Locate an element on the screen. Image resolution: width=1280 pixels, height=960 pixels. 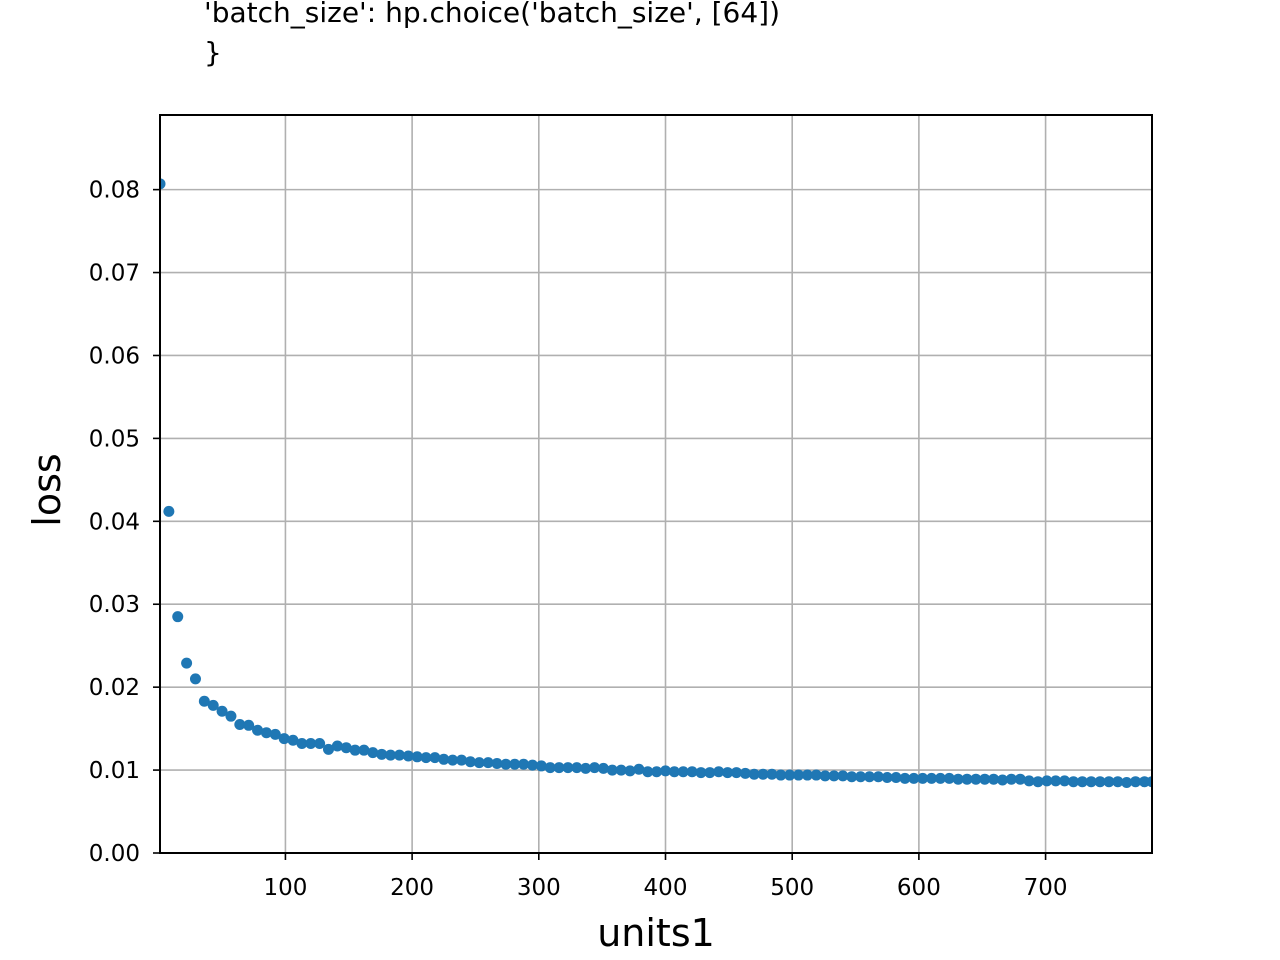
y-axis-ticks: 0.00 0.01 0.02 0.03 0.04 0.05 0.06 0.07 0.08 is located at coordinates (124, 522).